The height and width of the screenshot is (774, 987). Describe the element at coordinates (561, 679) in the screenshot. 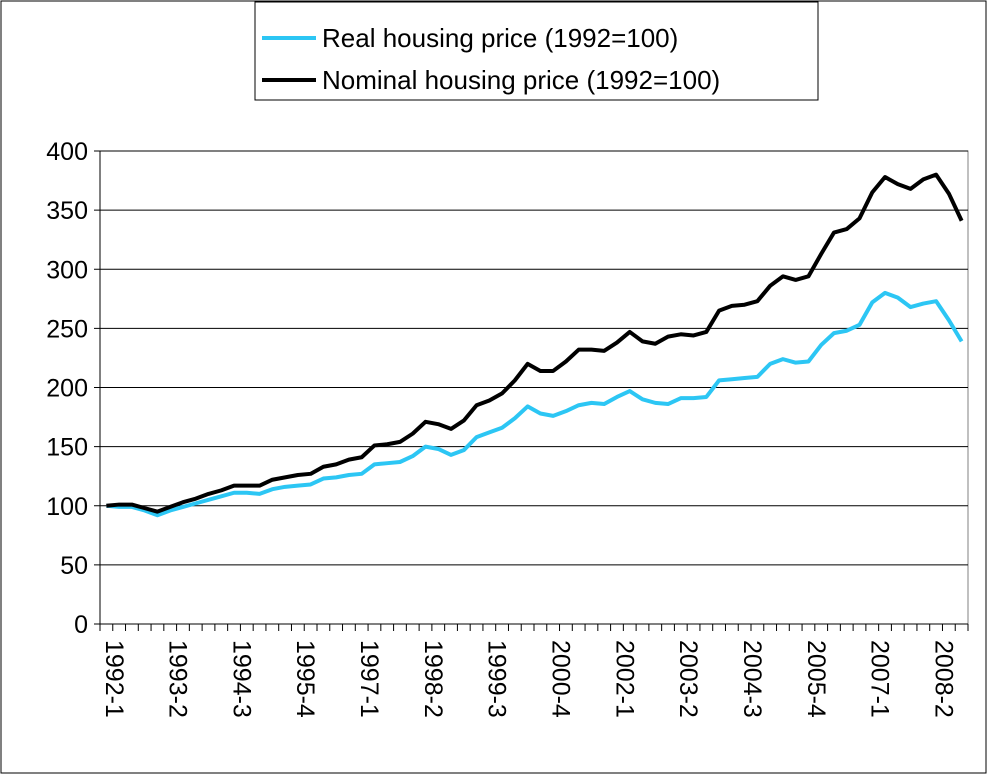

I see `x-tick-label: 2000-4` at that location.